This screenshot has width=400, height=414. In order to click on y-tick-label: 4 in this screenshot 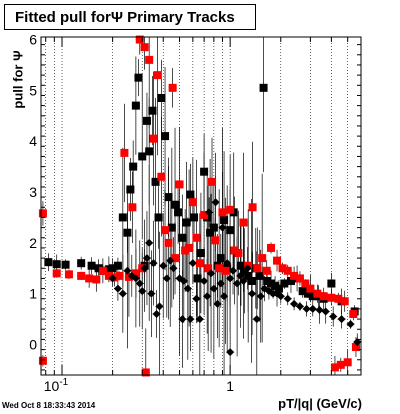, I will do `click(33, 141)`.